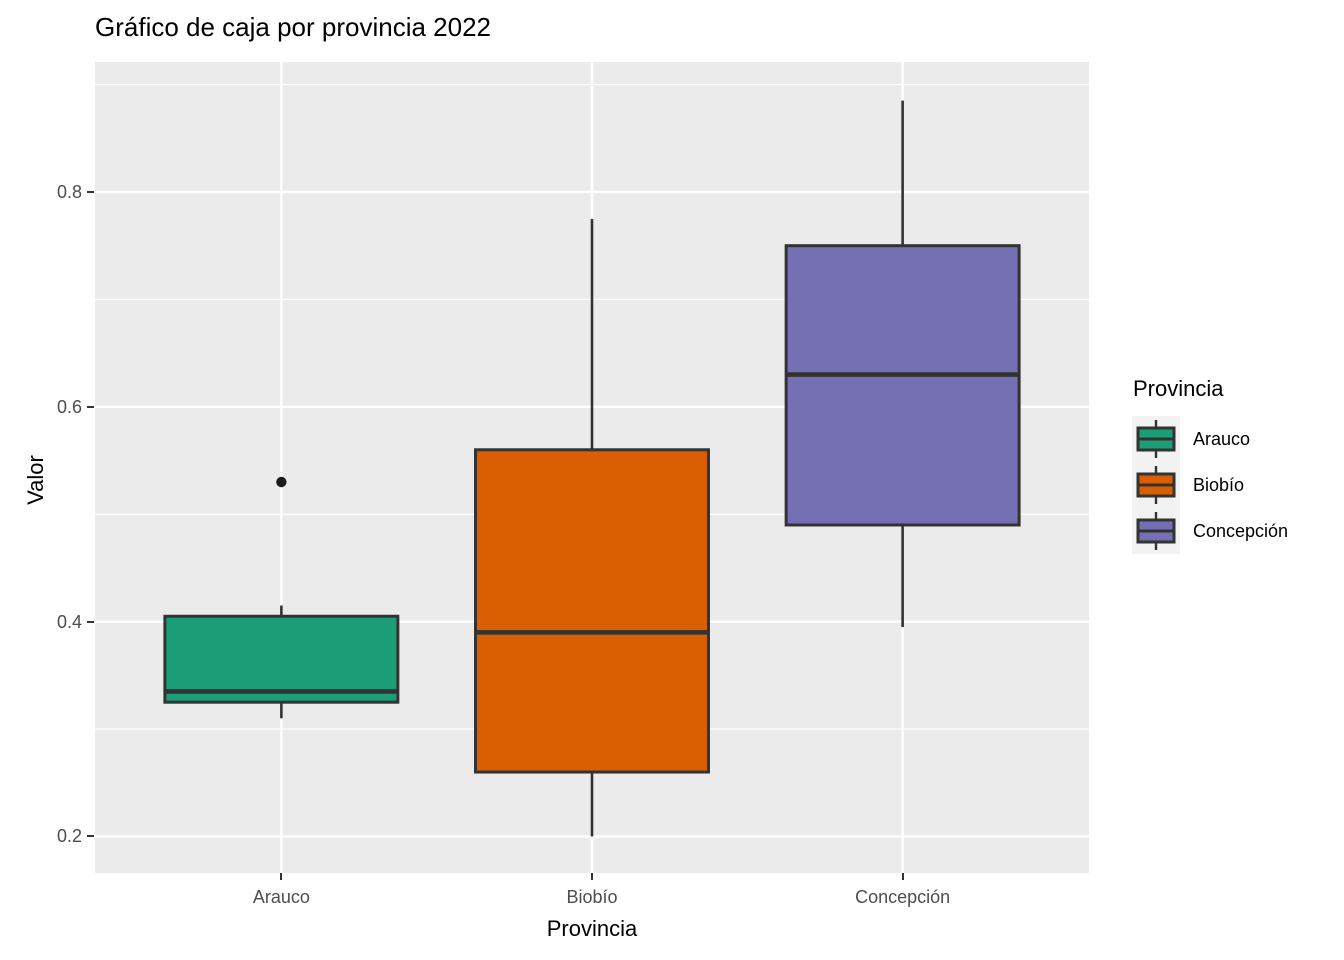 The width and height of the screenshot is (1344, 960). I want to click on y-tick-label: 0.2, so click(69, 836).